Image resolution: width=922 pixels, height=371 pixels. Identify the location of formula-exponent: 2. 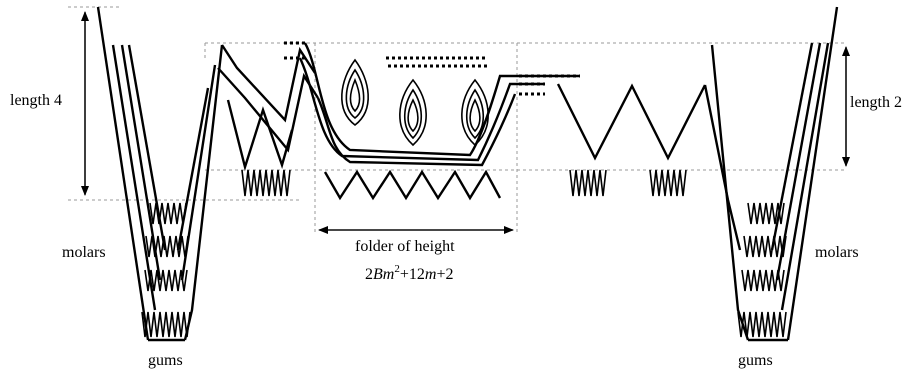
(397, 269).